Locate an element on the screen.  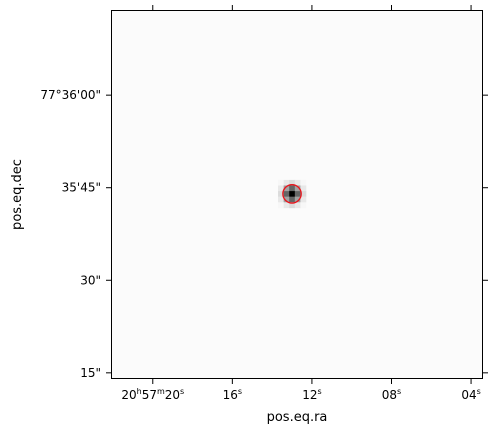
x-tick-unit: m is located at coordinates (161, 391).